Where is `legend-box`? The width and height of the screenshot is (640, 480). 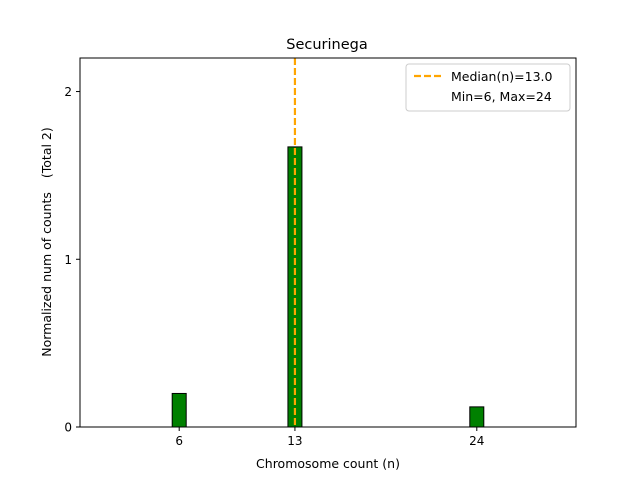
legend-box is located at coordinates (488, 87).